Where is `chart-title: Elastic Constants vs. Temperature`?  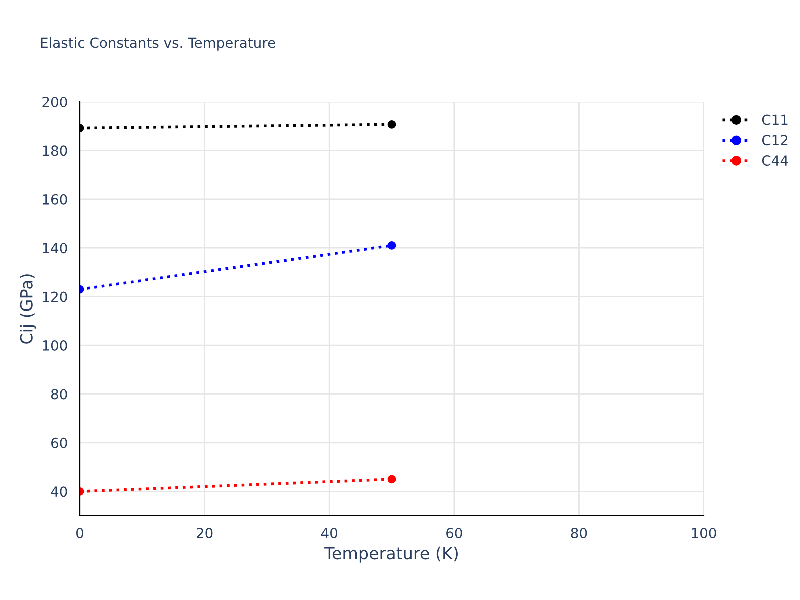
chart-title: Elastic Constants vs. Temperature is located at coordinates (158, 44).